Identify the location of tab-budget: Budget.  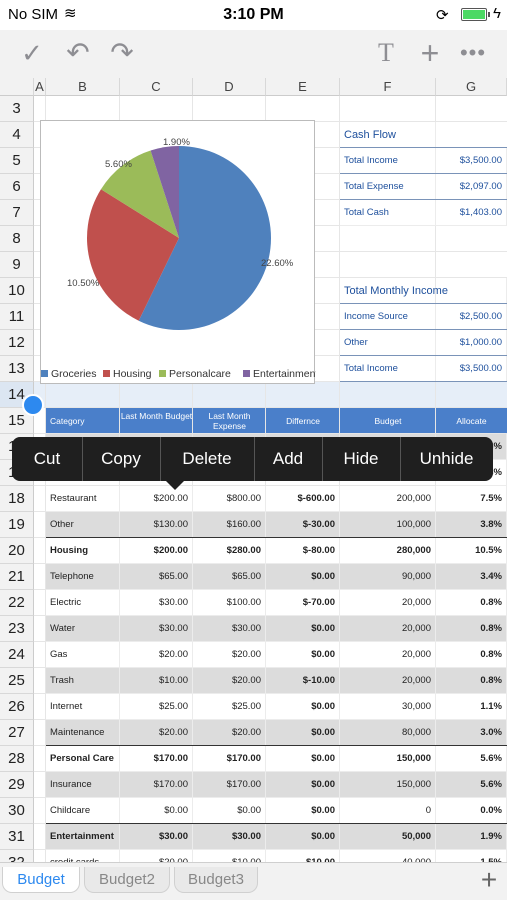
(41, 880).